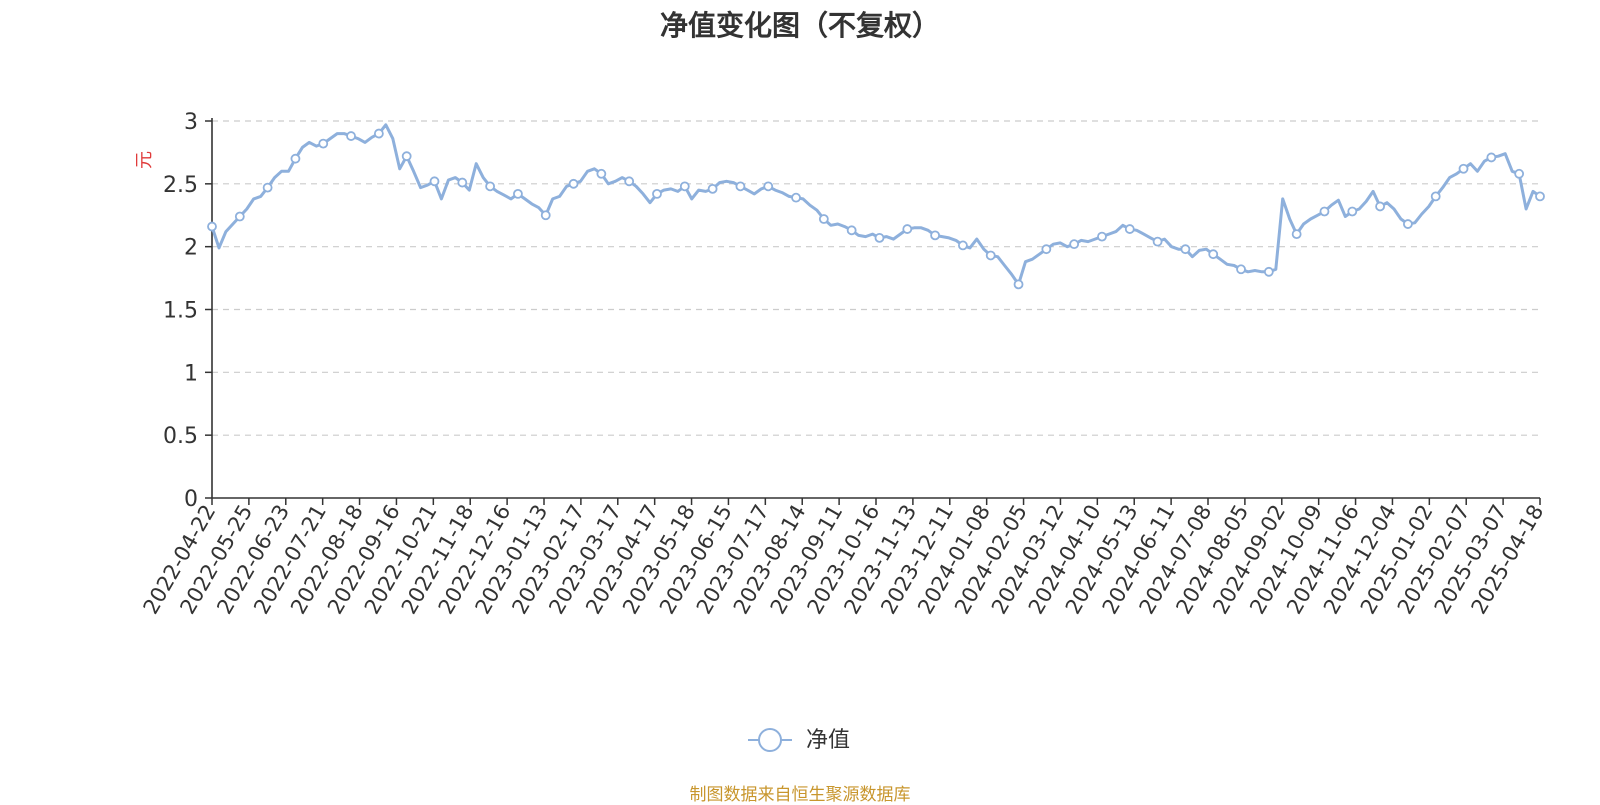 This screenshot has height=805, width=1600. Describe the element at coordinates (191, 499) in the screenshot. I see `y-tick-label: 0` at that location.